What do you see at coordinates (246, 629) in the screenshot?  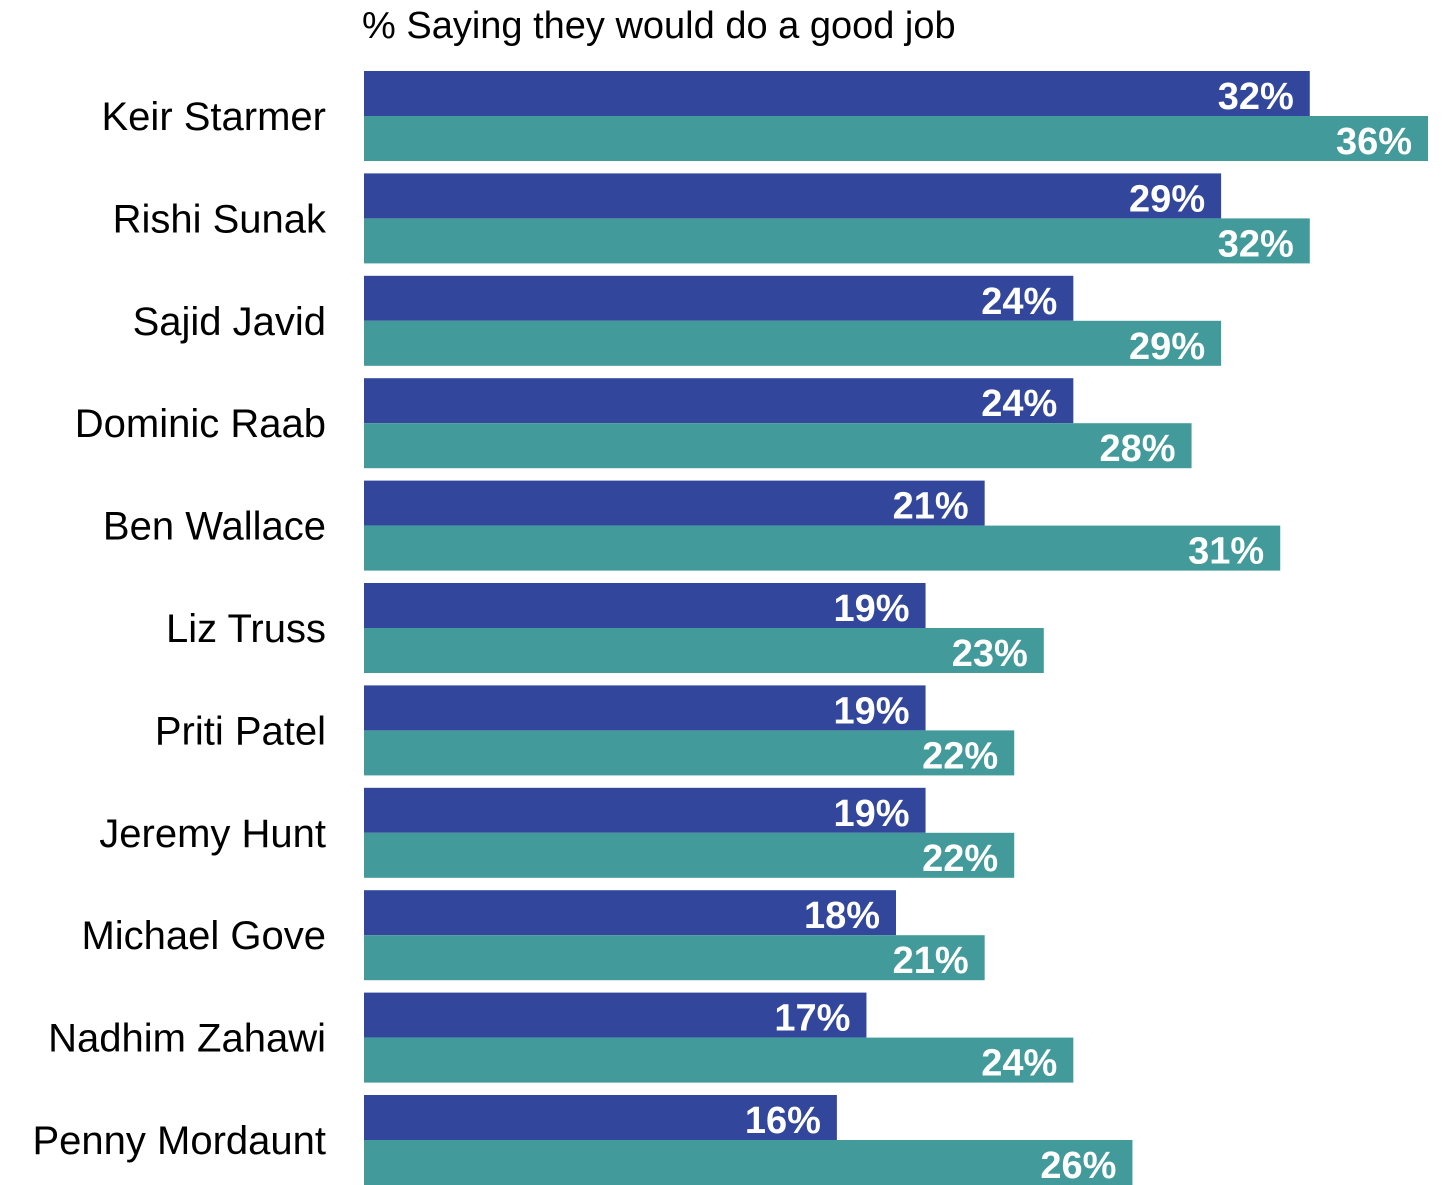 I see `category-label: Liz Truss` at bounding box center [246, 629].